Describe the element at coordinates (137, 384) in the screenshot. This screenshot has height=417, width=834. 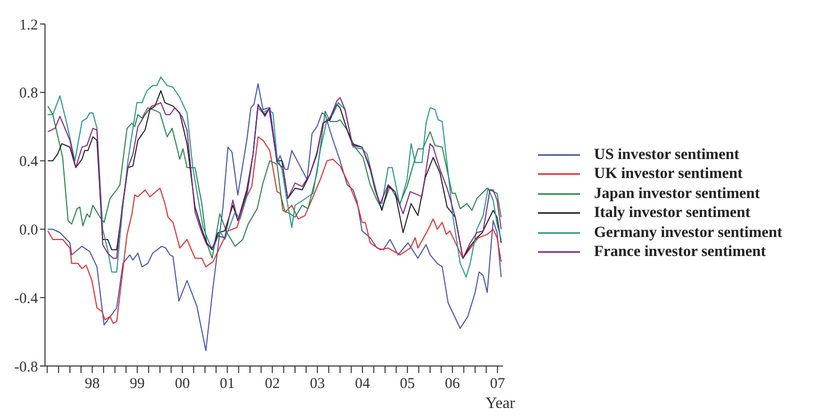
I see `x-tick-label: 99` at that location.